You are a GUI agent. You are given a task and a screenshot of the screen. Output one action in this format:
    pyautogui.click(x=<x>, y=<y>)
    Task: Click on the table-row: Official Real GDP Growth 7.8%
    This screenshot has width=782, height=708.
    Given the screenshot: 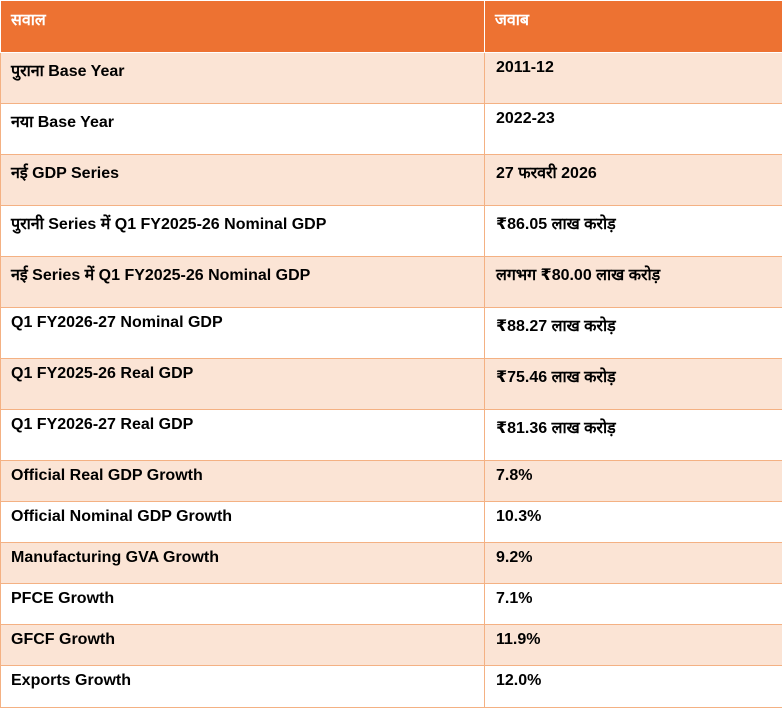 What is the action you would take?
    pyautogui.click(x=391, y=481)
    